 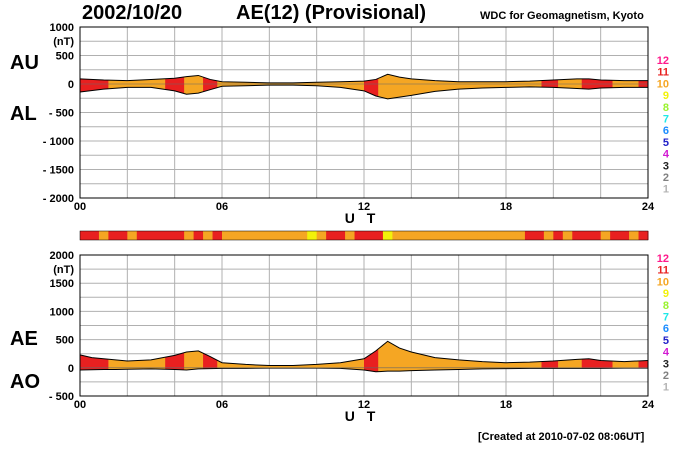 What do you see at coordinates (62, 284) in the screenshot?
I see `y-tick-label: 1500` at bounding box center [62, 284].